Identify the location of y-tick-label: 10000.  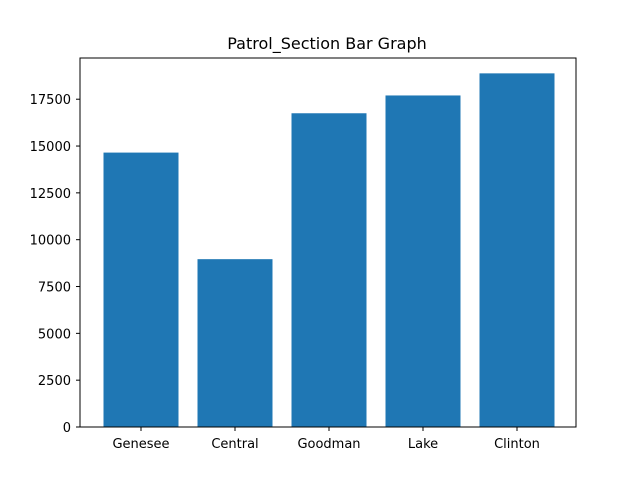
(50, 241).